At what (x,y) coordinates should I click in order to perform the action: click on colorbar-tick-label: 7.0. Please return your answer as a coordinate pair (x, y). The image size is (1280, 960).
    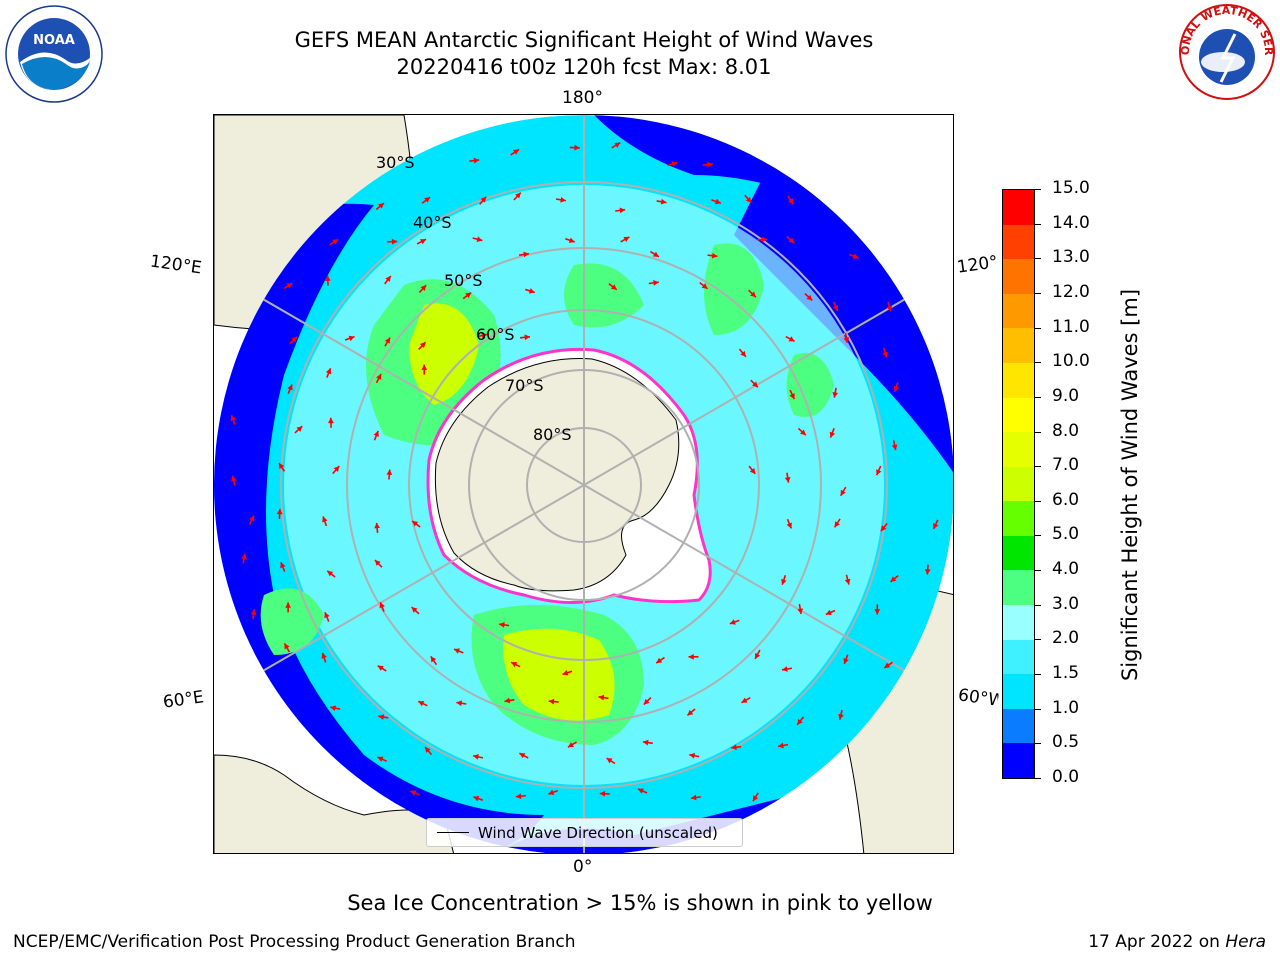
    Looking at the image, I should click on (1066, 465).